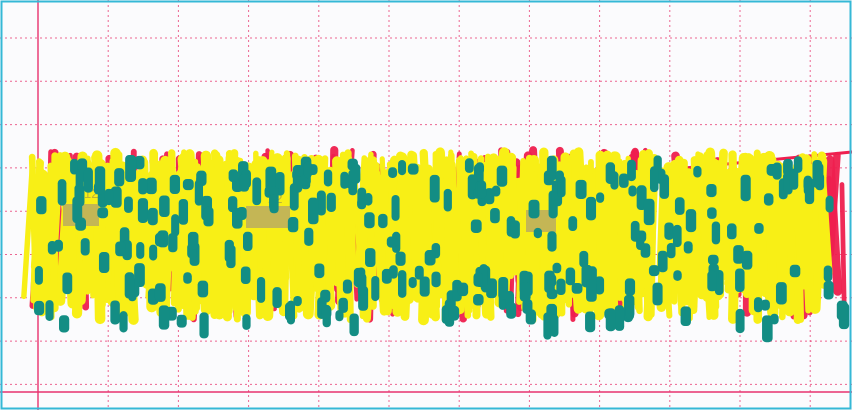 Image resolution: width=852 pixels, height=410 pixels. I want to click on code-patch, so click(268, 217).